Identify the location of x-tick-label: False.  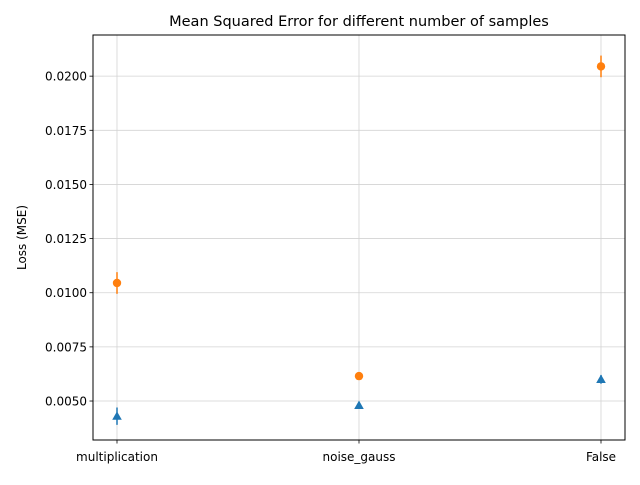
(601, 457).